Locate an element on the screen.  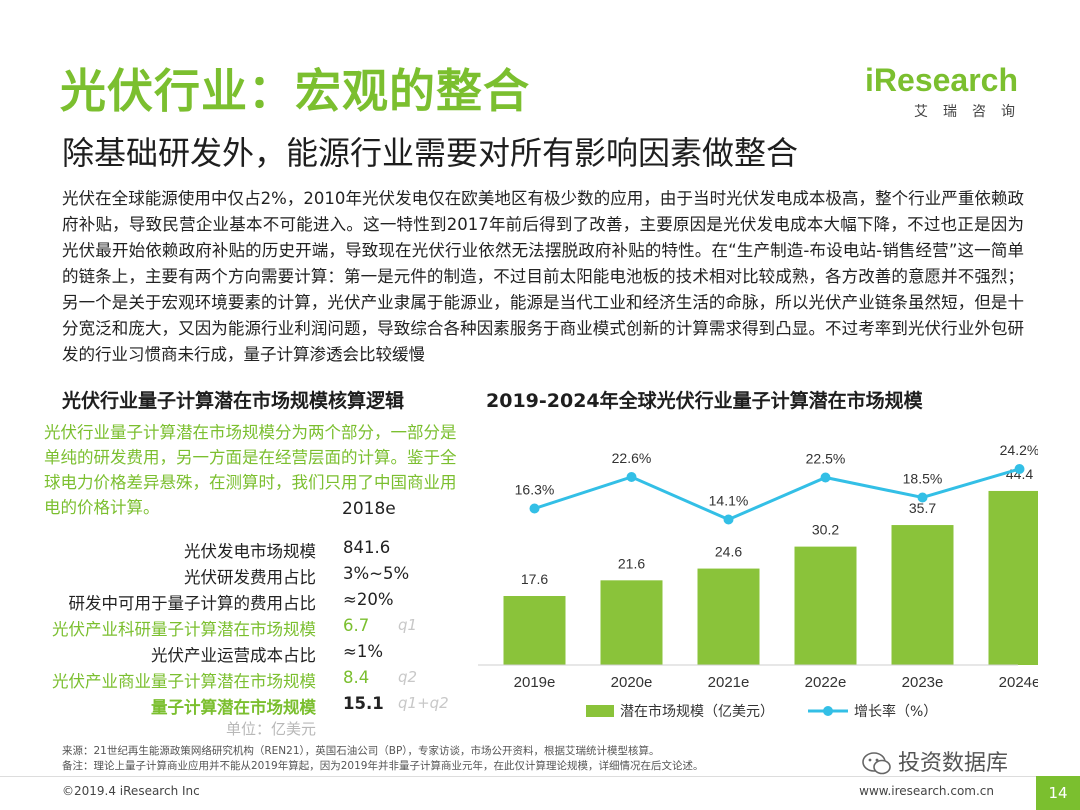
table-row-label: 量子计算潜在市场规模 is located at coordinates (233, 707).